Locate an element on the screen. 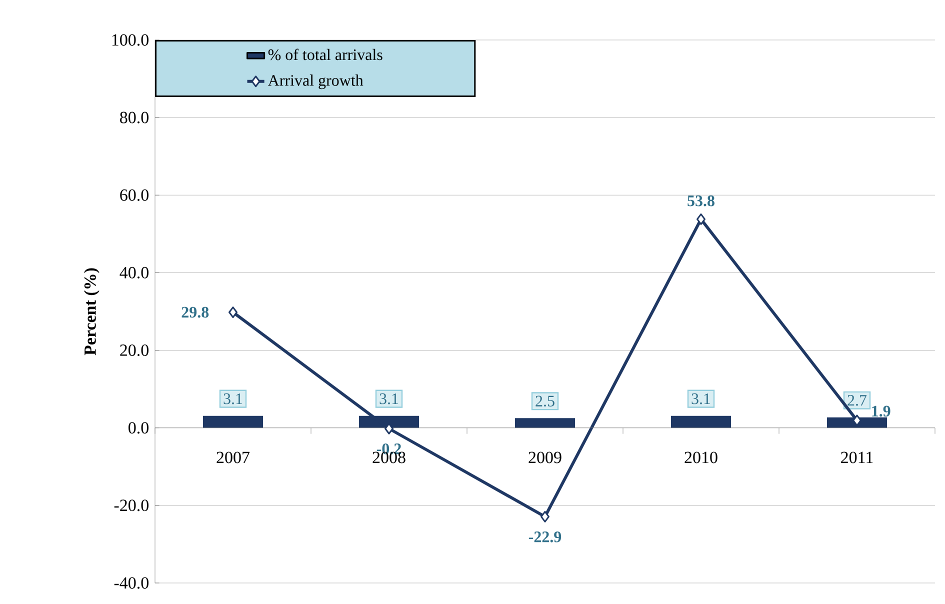  data-label: -22.9 is located at coordinates (545, 537).